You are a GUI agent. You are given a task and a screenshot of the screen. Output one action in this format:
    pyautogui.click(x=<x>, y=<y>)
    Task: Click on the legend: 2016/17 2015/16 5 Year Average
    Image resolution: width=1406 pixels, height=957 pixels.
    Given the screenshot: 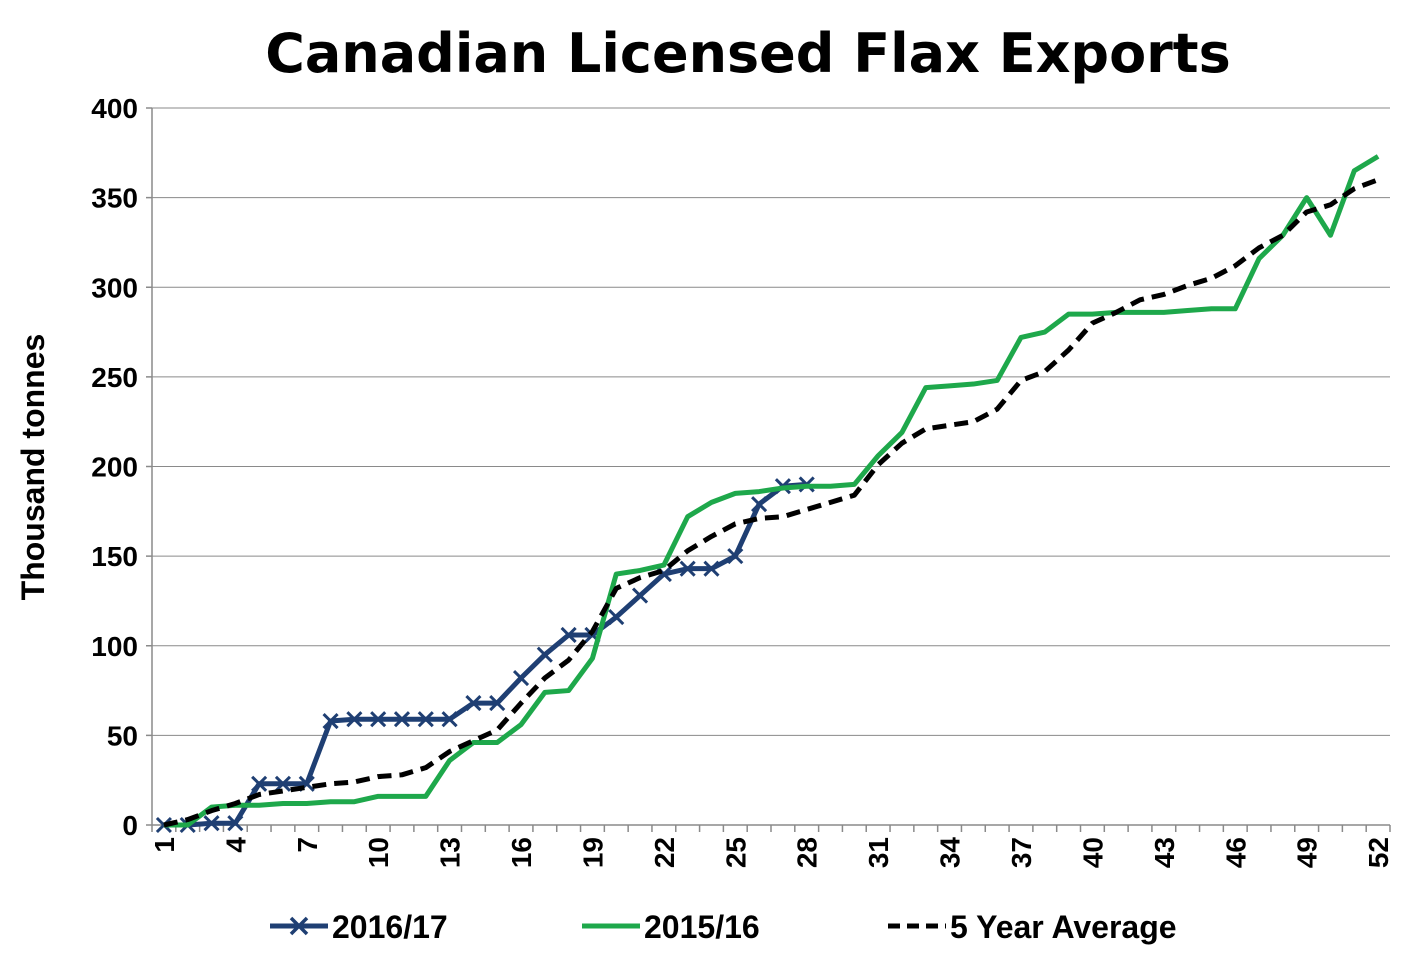 What is the action you would take?
    pyautogui.click(x=723, y=927)
    